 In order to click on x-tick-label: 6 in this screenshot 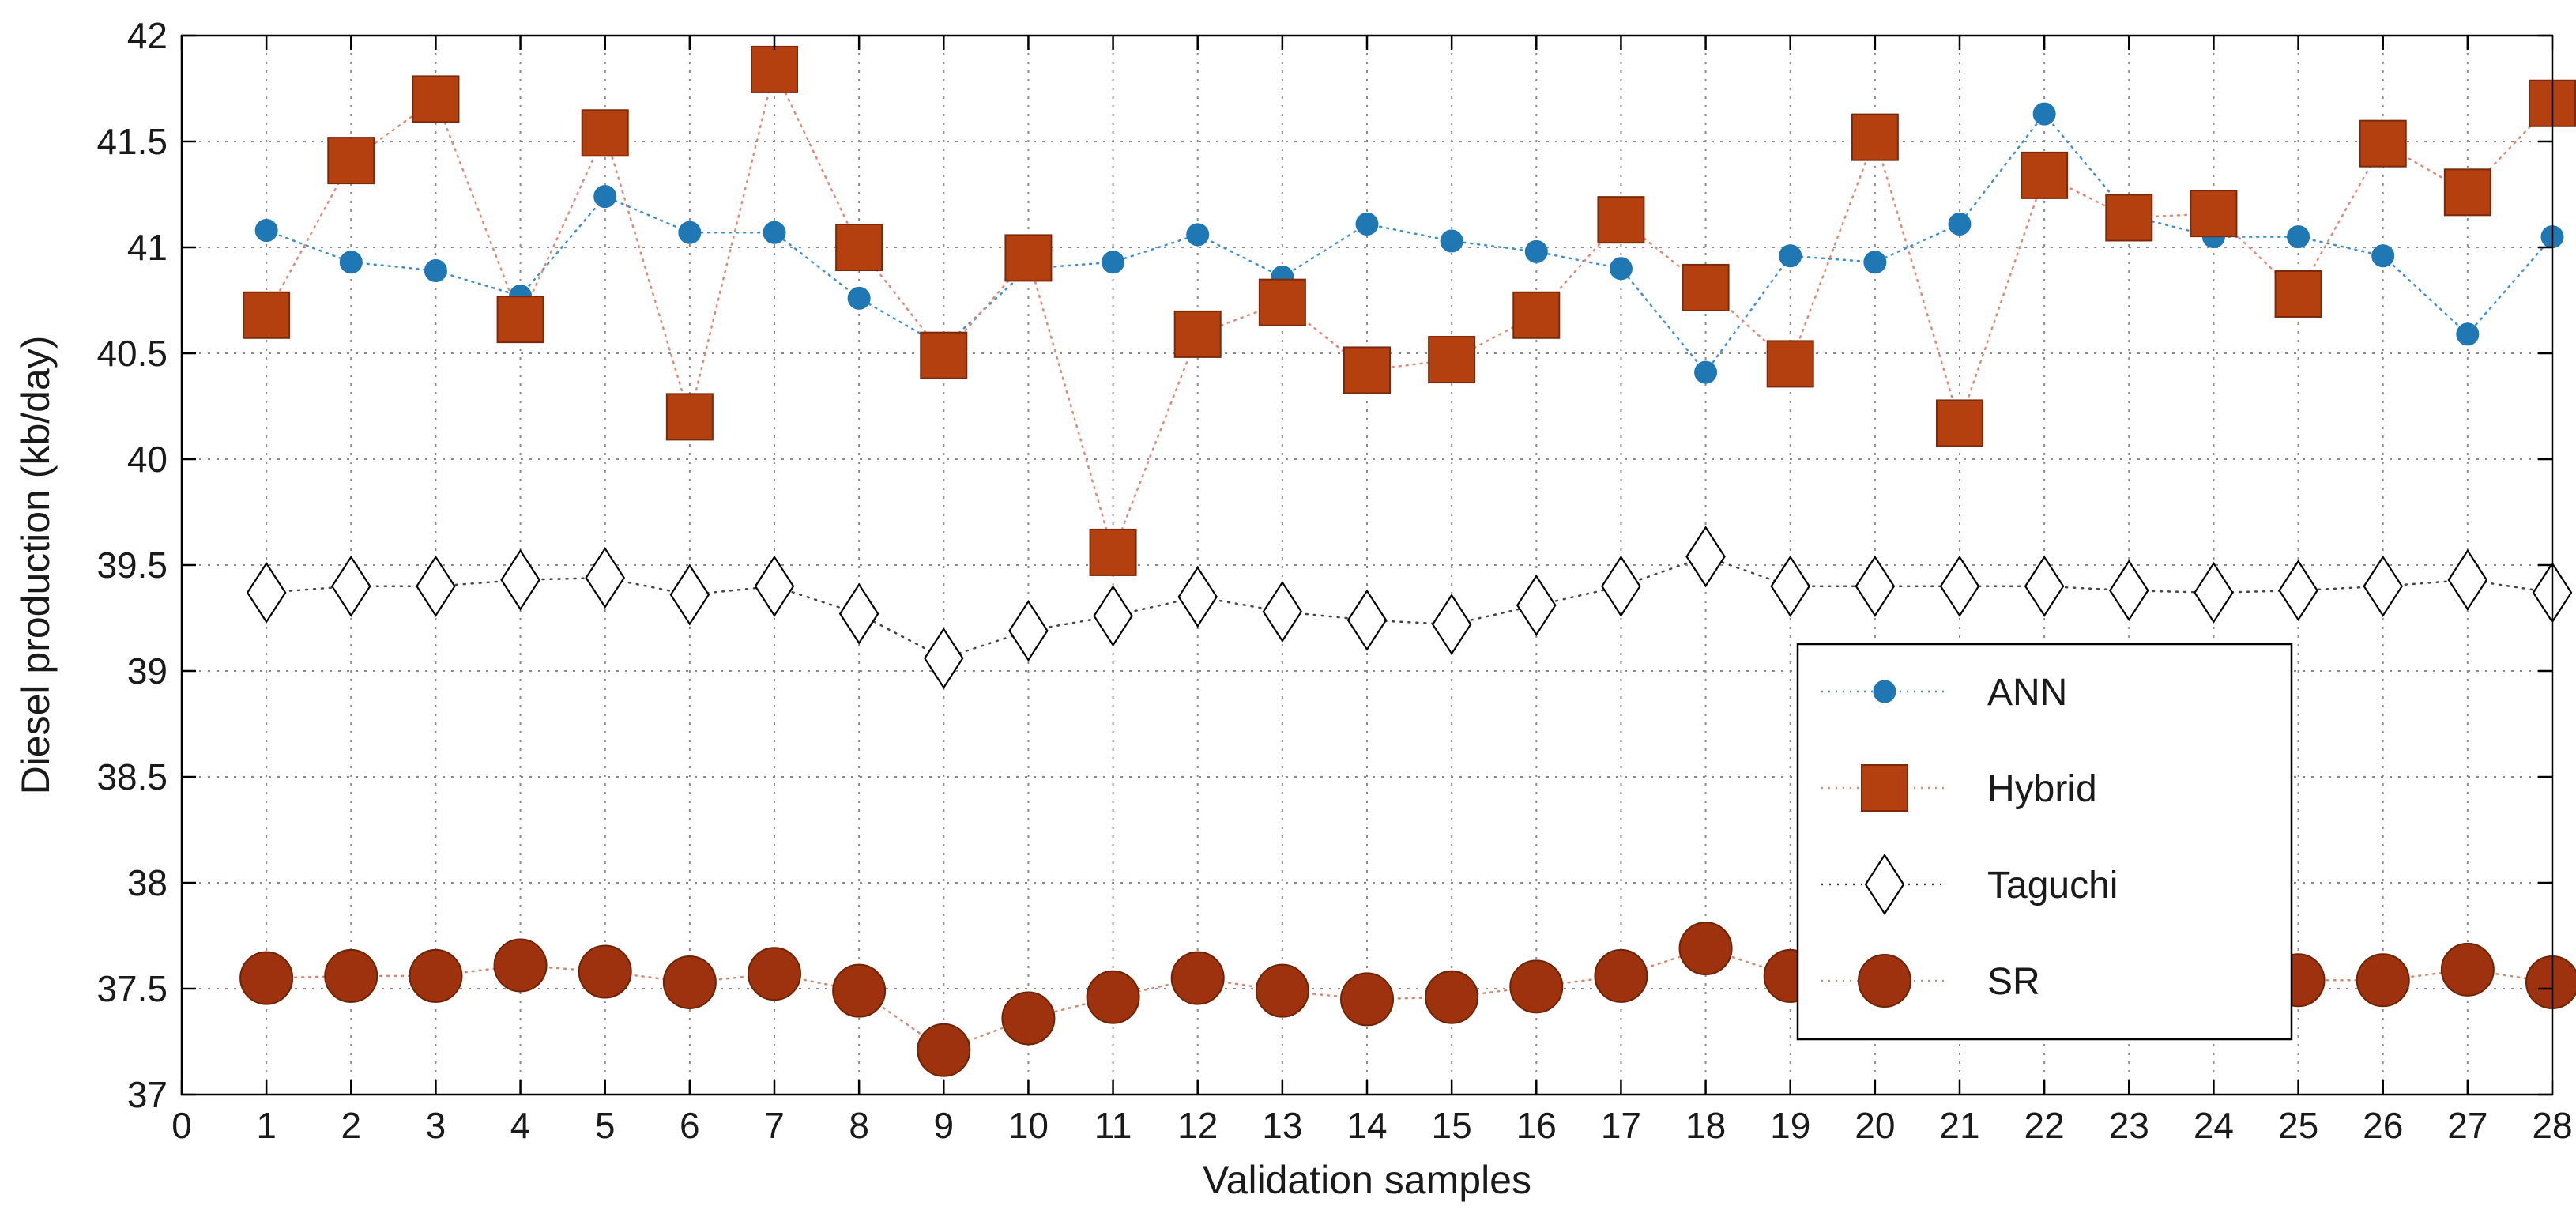, I will do `click(690, 1125)`.